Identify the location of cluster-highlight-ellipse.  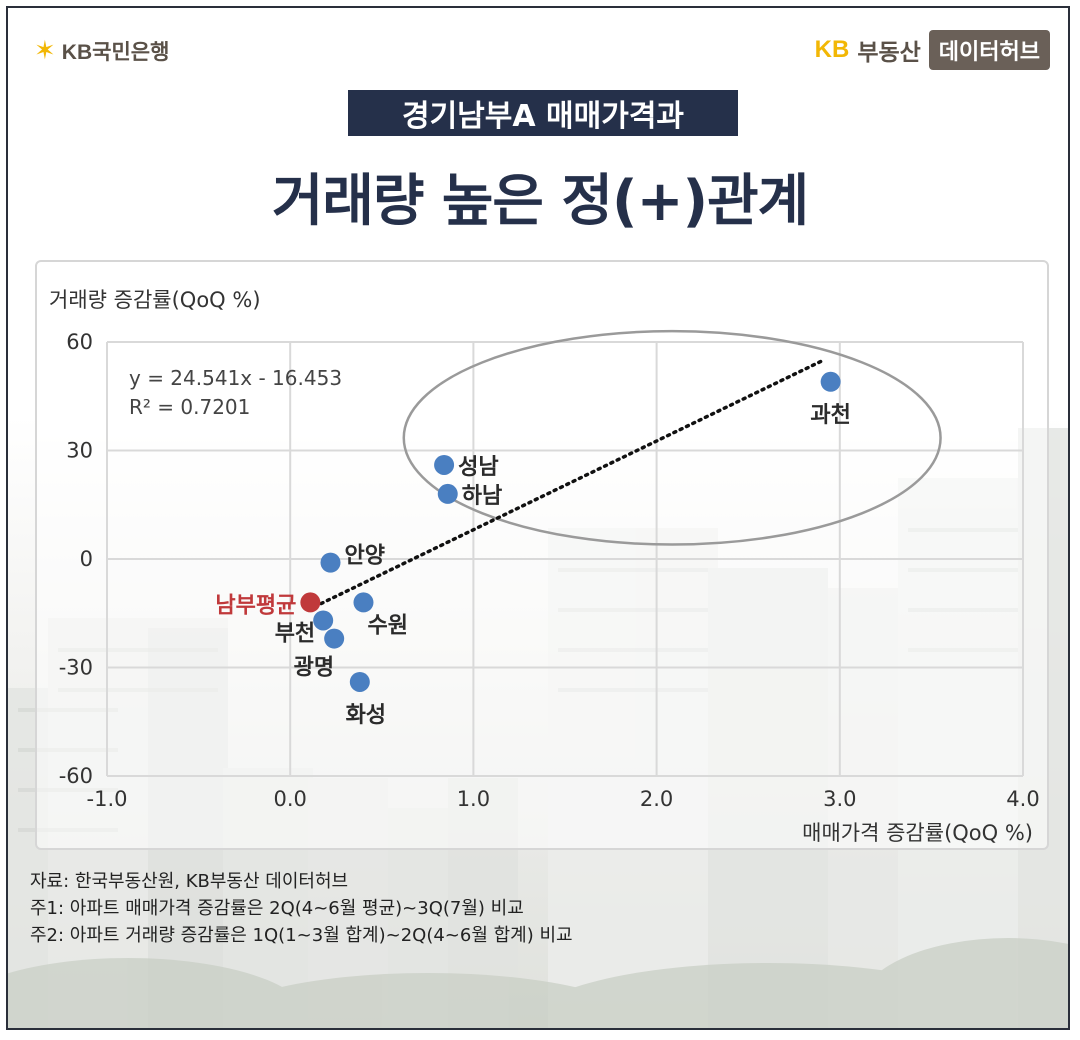
(672, 437).